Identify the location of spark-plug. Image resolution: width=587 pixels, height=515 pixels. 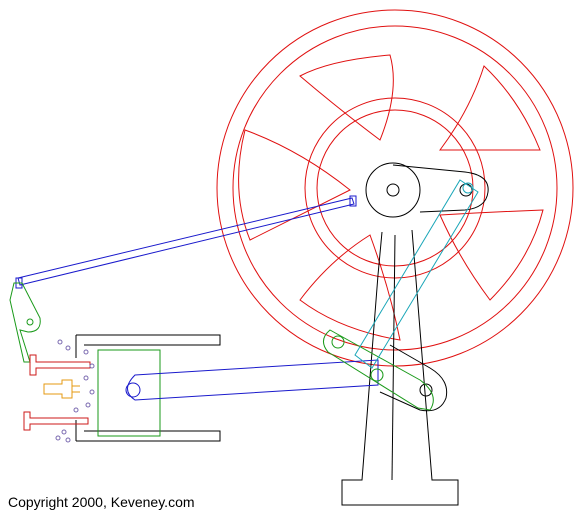
(61, 389).